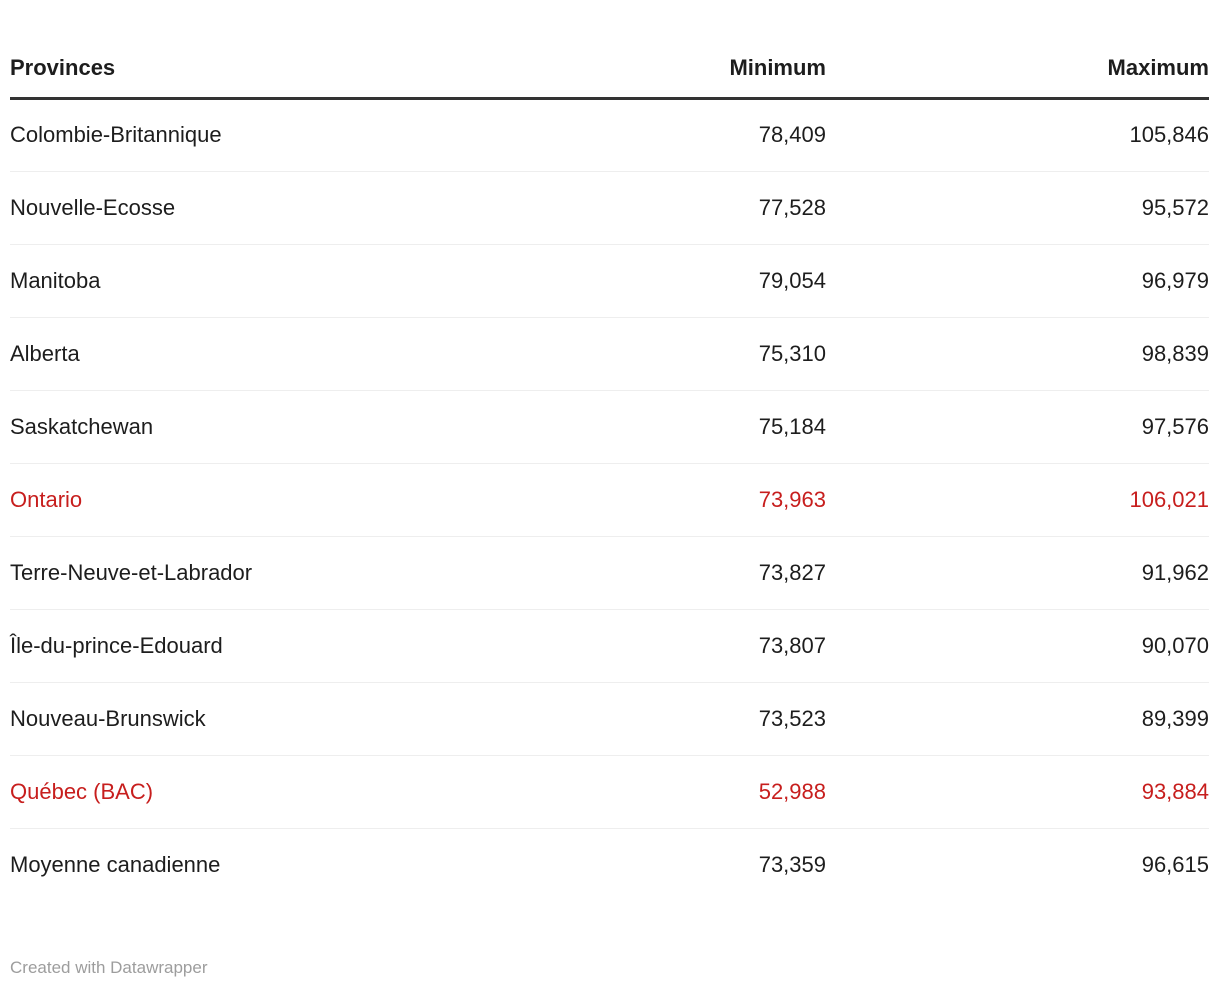  I want to click on table-row: Moyenne canadienne 73,359 96,615, so click(609, 864).